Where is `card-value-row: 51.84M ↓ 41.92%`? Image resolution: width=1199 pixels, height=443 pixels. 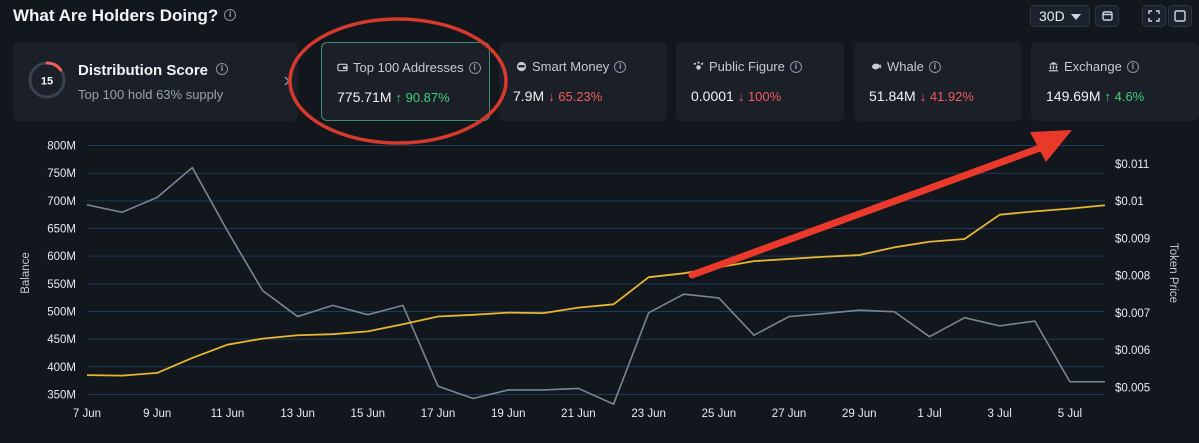 card-value-row: 51.84M ↓ 41.92% is located at coordinates (921, 96).